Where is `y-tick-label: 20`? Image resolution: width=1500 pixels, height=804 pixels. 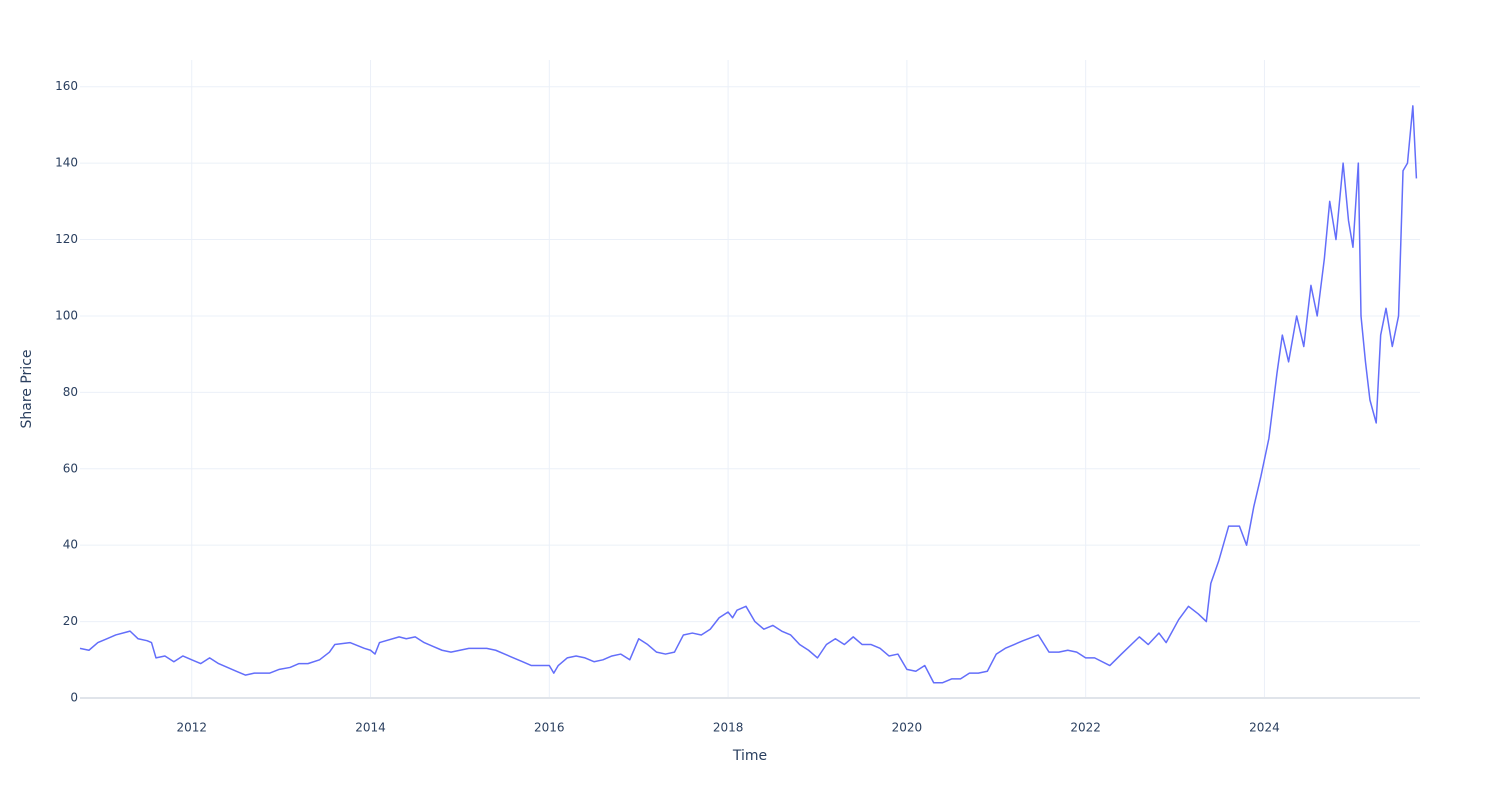
y-tick-label: 20 is located at coordinates (70, 621).